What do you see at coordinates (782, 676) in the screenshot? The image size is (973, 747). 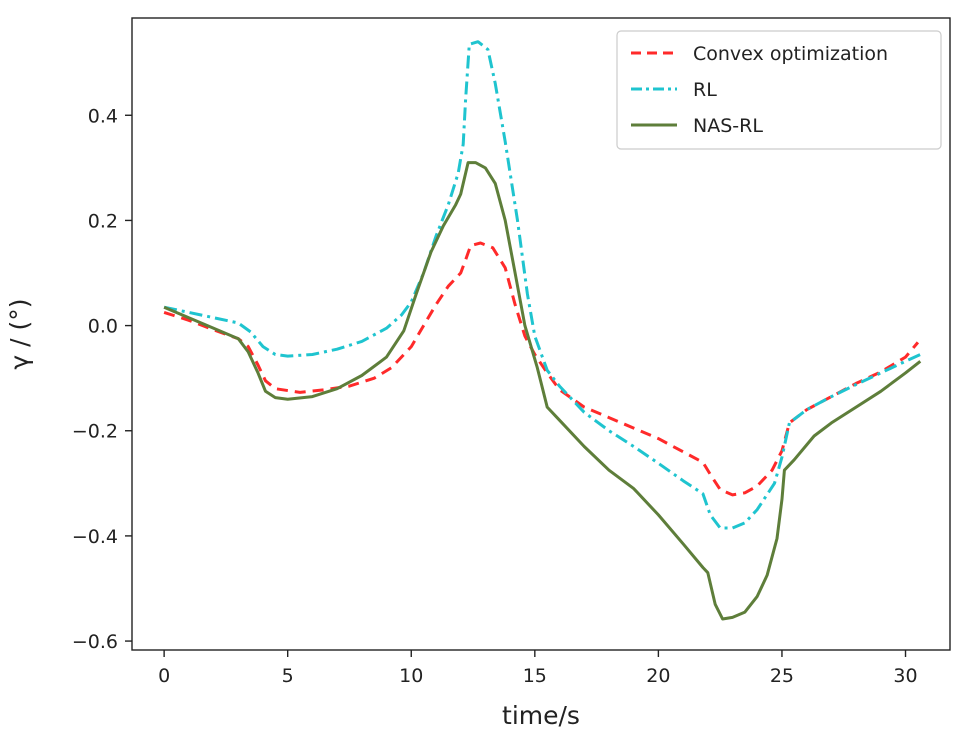 I see `x-tick-label: 25` at bounding box center [782, 676].